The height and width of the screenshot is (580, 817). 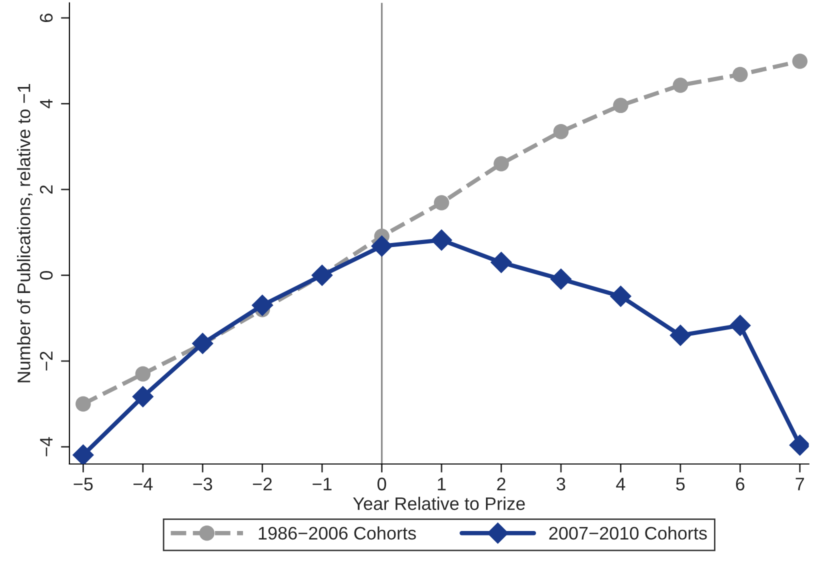 I want to click on x-tick-label: −5, so click(x=83, y=484).